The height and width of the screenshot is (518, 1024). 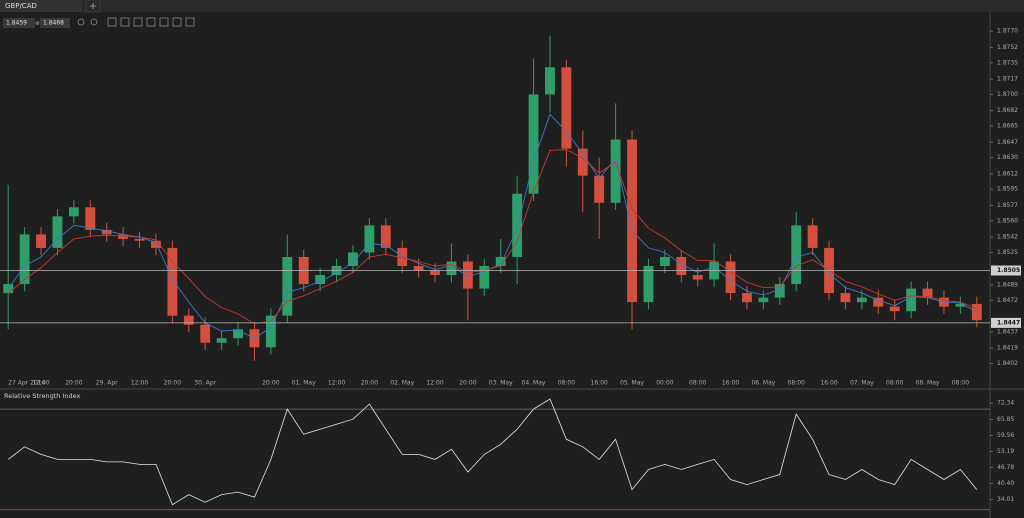 I want to click on x-tick-label: 07. May, so click(x=862, y=383).